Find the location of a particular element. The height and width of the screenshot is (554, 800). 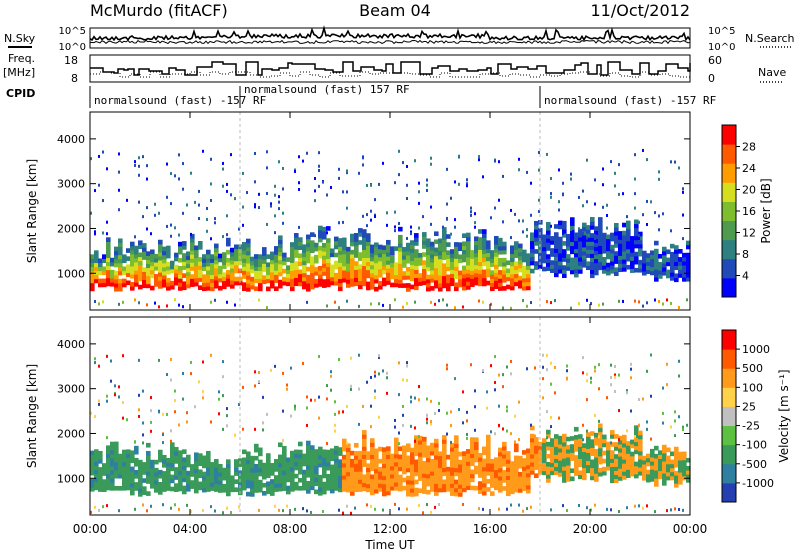

y-tick-label: 2000 is located at coordinates (71, 228).